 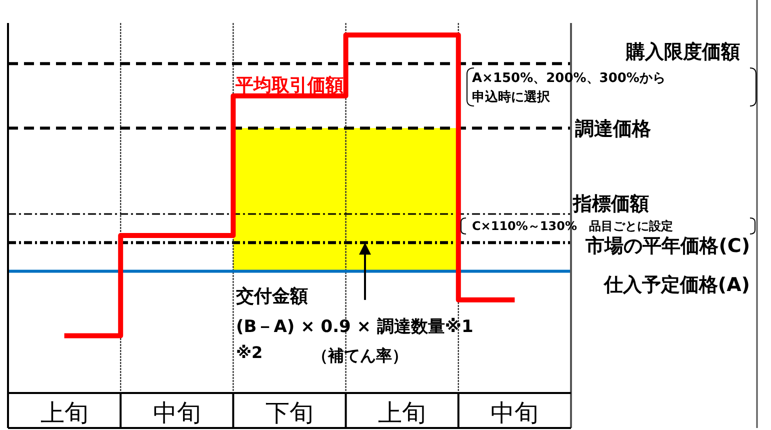 I want to click on ref-line-label: 市場の平年価格(C), so click(x=667, y=246).